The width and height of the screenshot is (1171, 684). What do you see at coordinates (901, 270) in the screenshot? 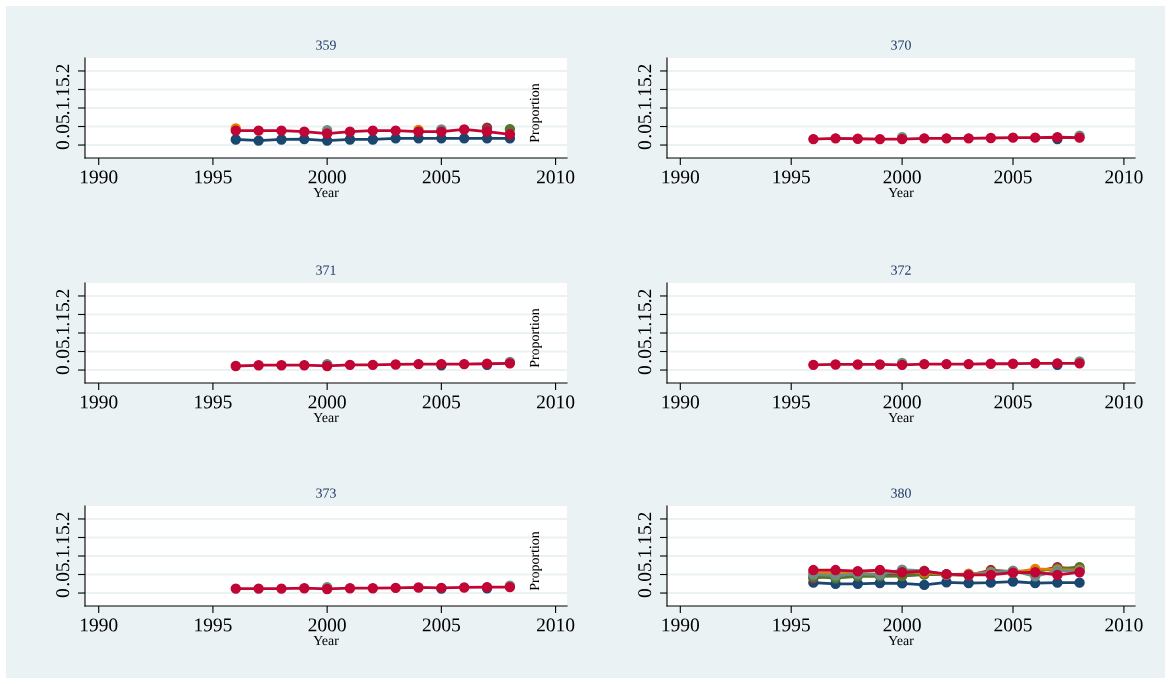
I see `chart-title: 372` at bounding box center [901, 270].